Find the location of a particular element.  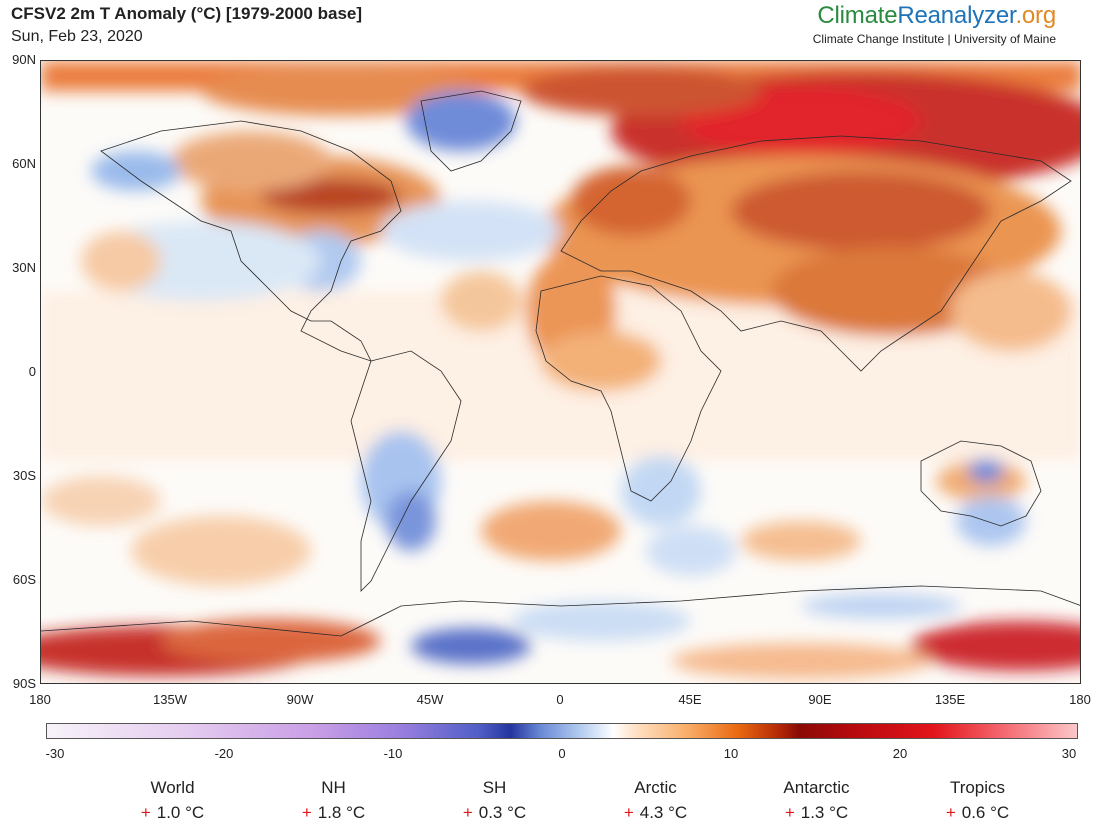

lon-label-135w: 135W is located at coordinates (170, 699).